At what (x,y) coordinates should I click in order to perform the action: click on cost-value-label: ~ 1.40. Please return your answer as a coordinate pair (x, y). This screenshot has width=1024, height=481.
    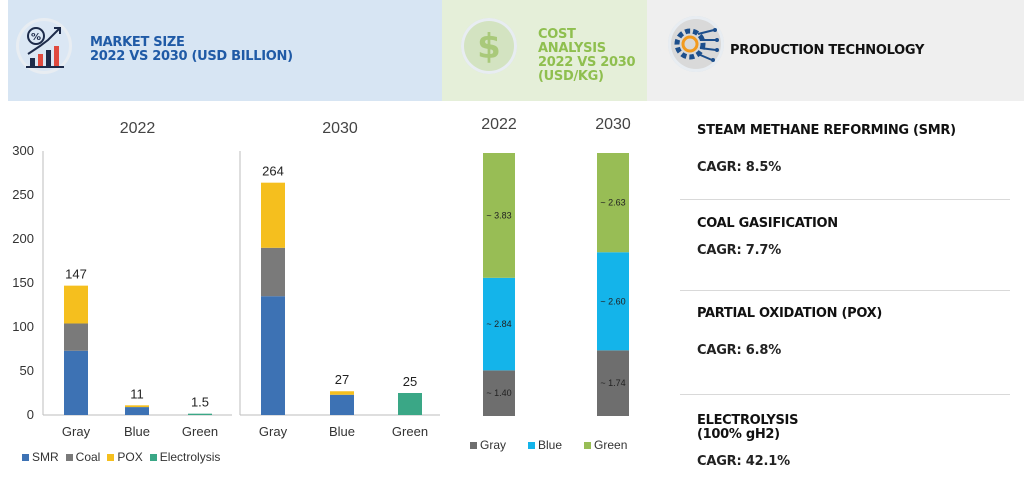
    Looking at the image, I should click on (498, 393).